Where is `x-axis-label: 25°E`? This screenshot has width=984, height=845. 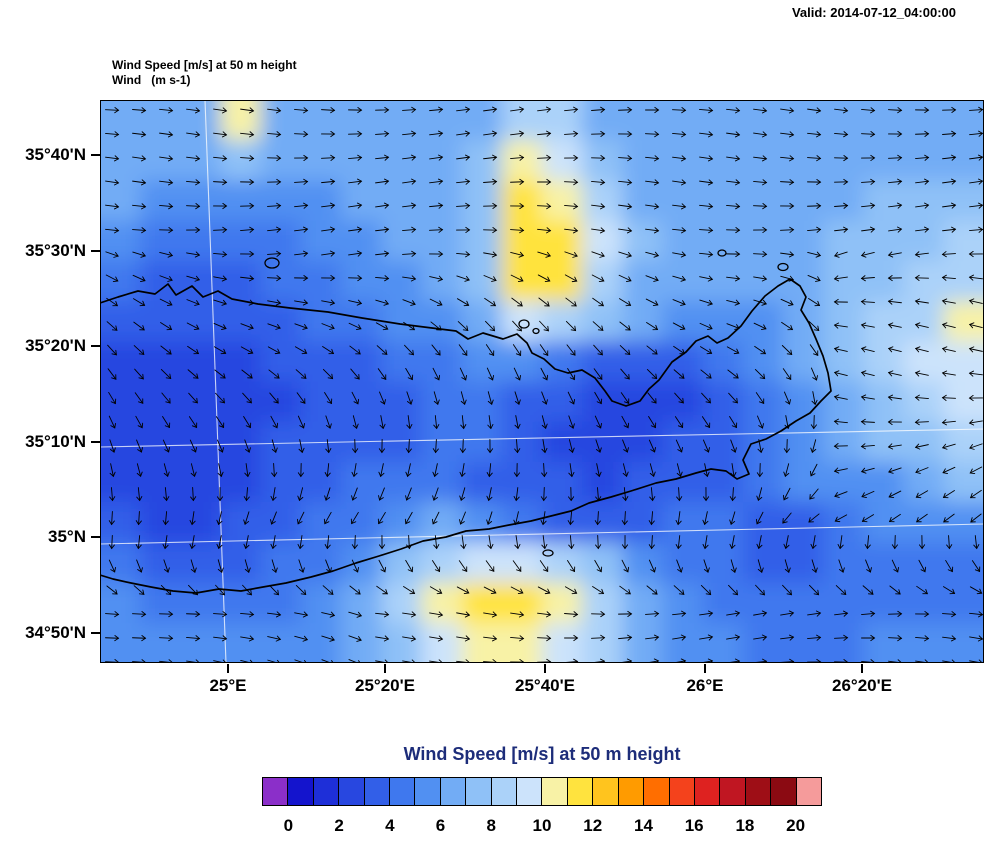
x-axis-label: 25°E is located at coordinates (228, 685).